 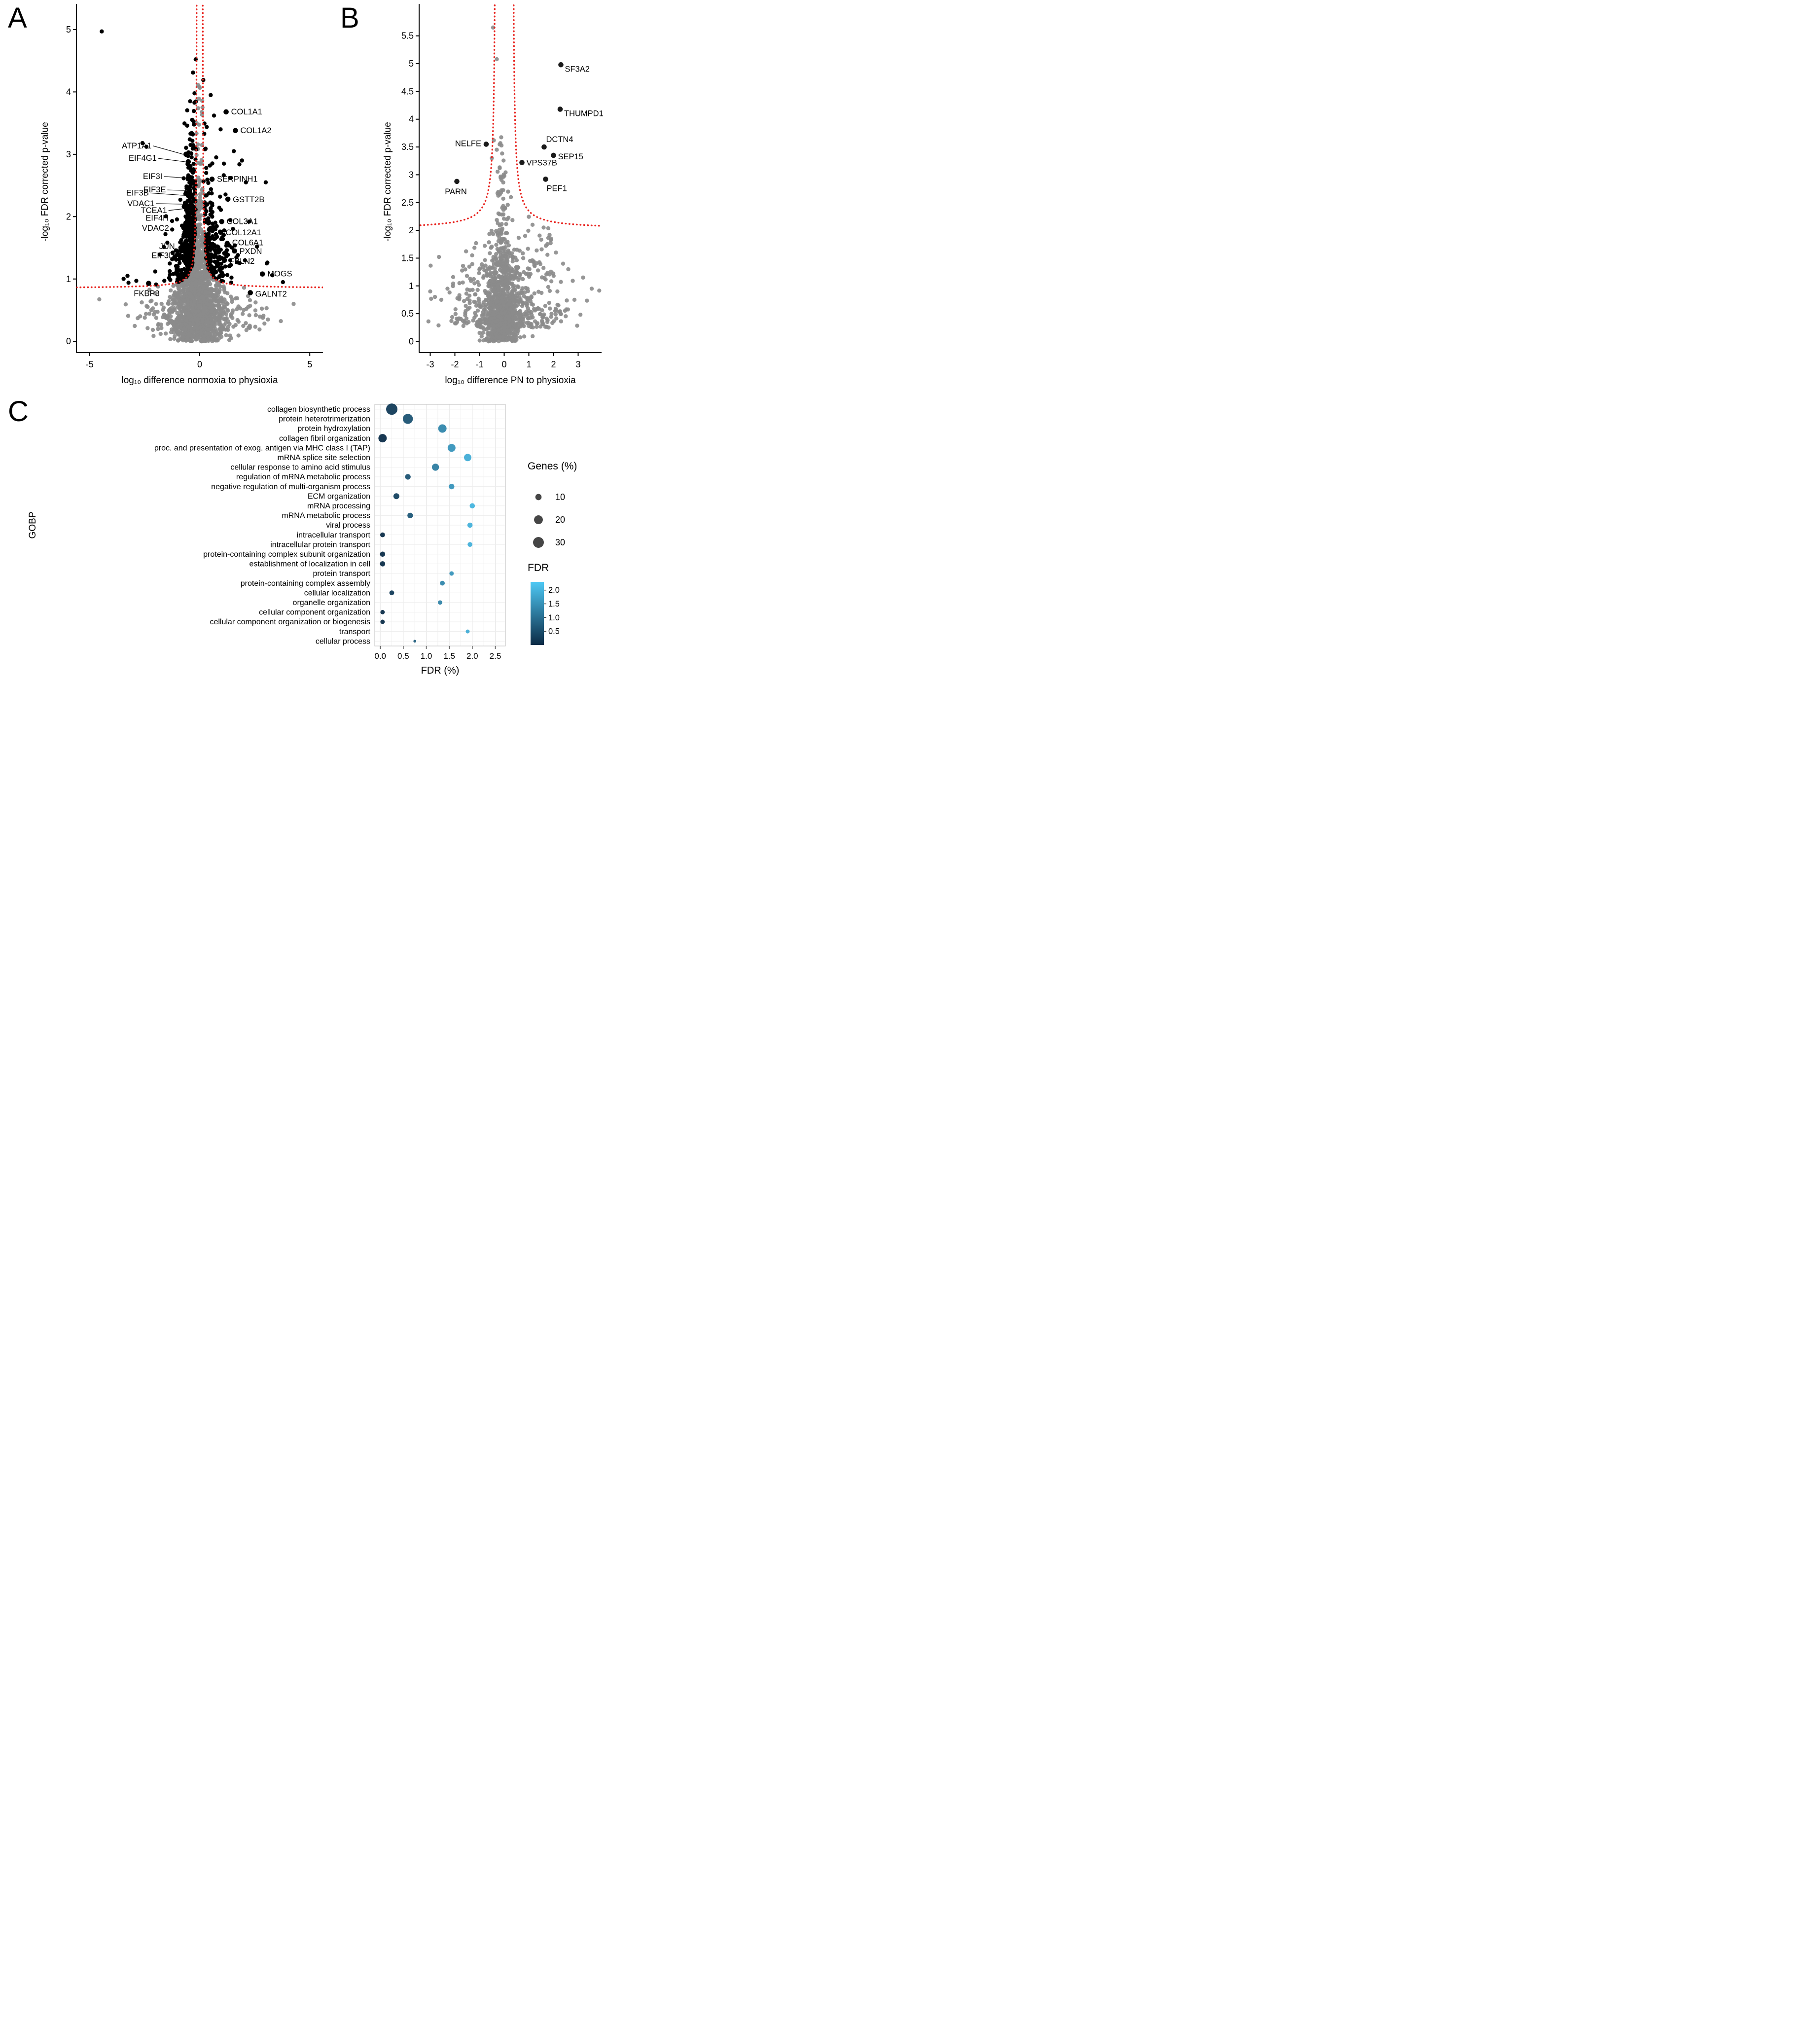 I want to click on svg-text:regulation of mRNA metabolic p: regulation of mRNA metabolic process, so click(x=303, y=477).